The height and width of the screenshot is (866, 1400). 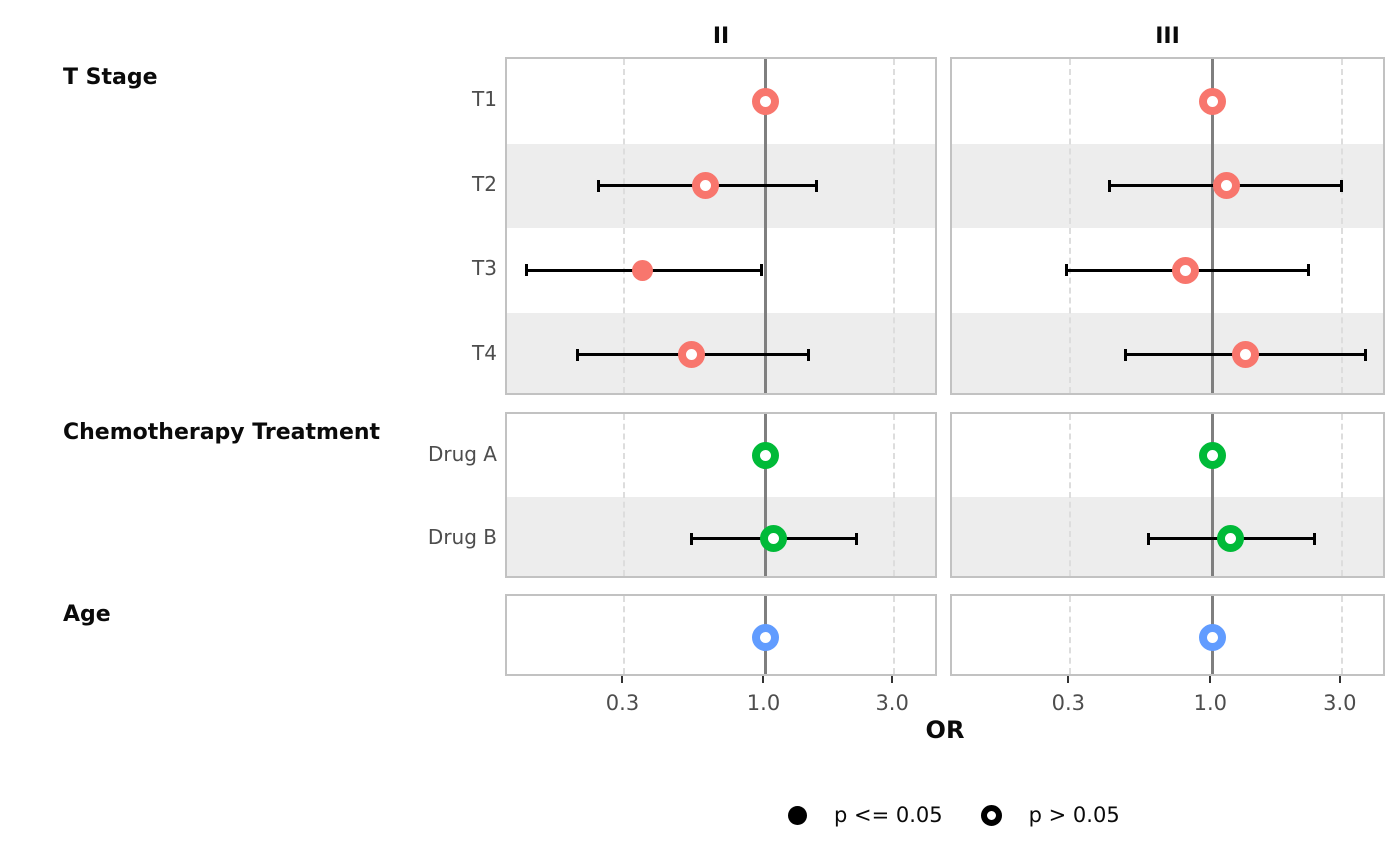 I want to click on row-label-t3: T3, so click(x=484, y=268).